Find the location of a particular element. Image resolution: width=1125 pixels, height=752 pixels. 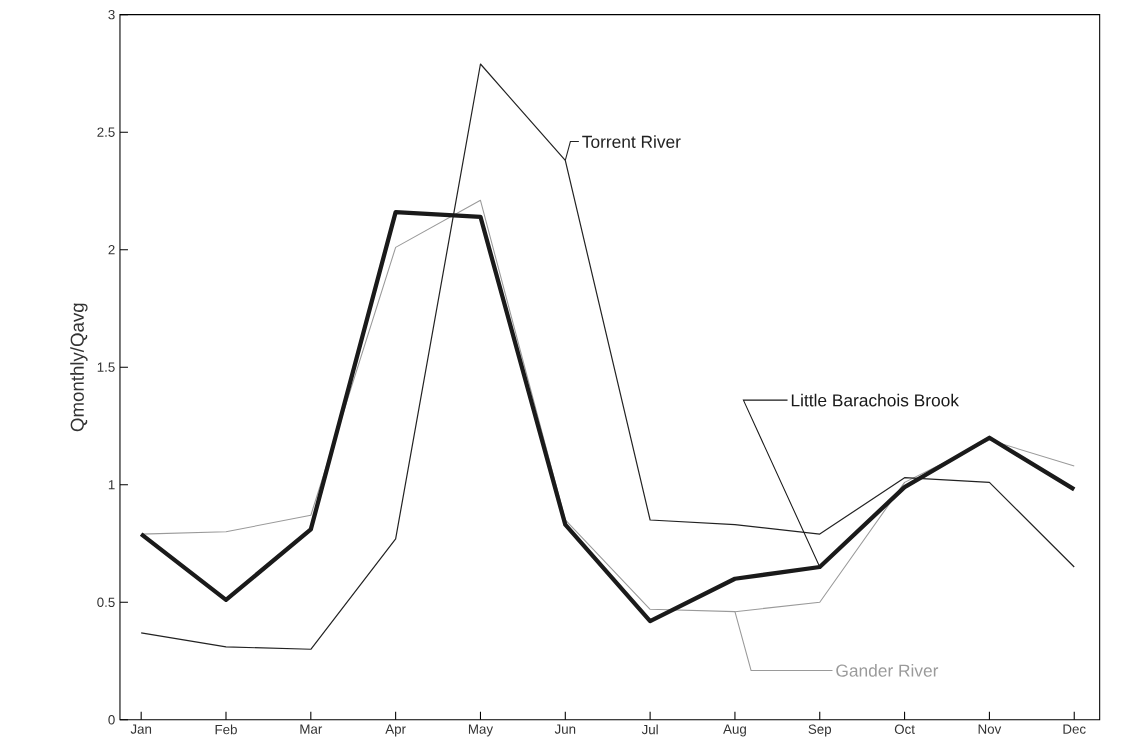

y-tick-label: 1 is located at coordinates (111, 485).